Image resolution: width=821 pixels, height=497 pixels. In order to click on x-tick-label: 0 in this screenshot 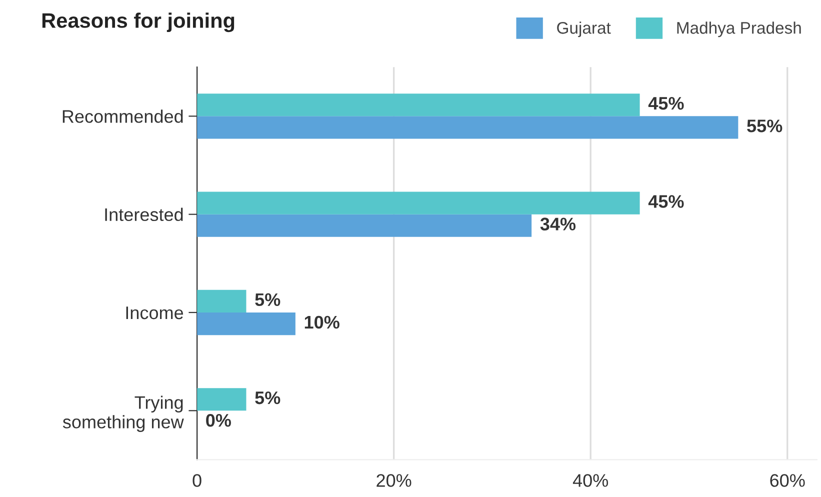, I will do `click(197, 480)`.